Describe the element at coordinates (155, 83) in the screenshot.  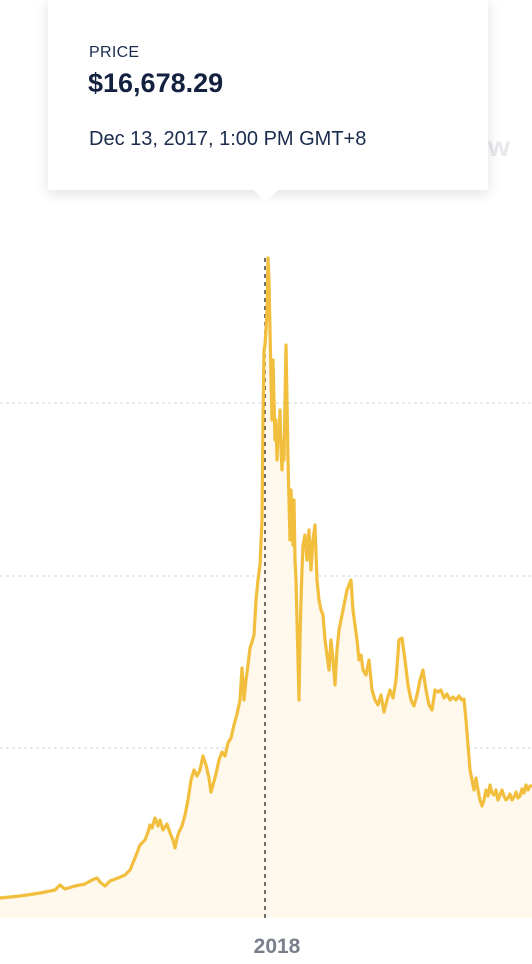
I see `tooltip-price: $16,678.29` at that location.